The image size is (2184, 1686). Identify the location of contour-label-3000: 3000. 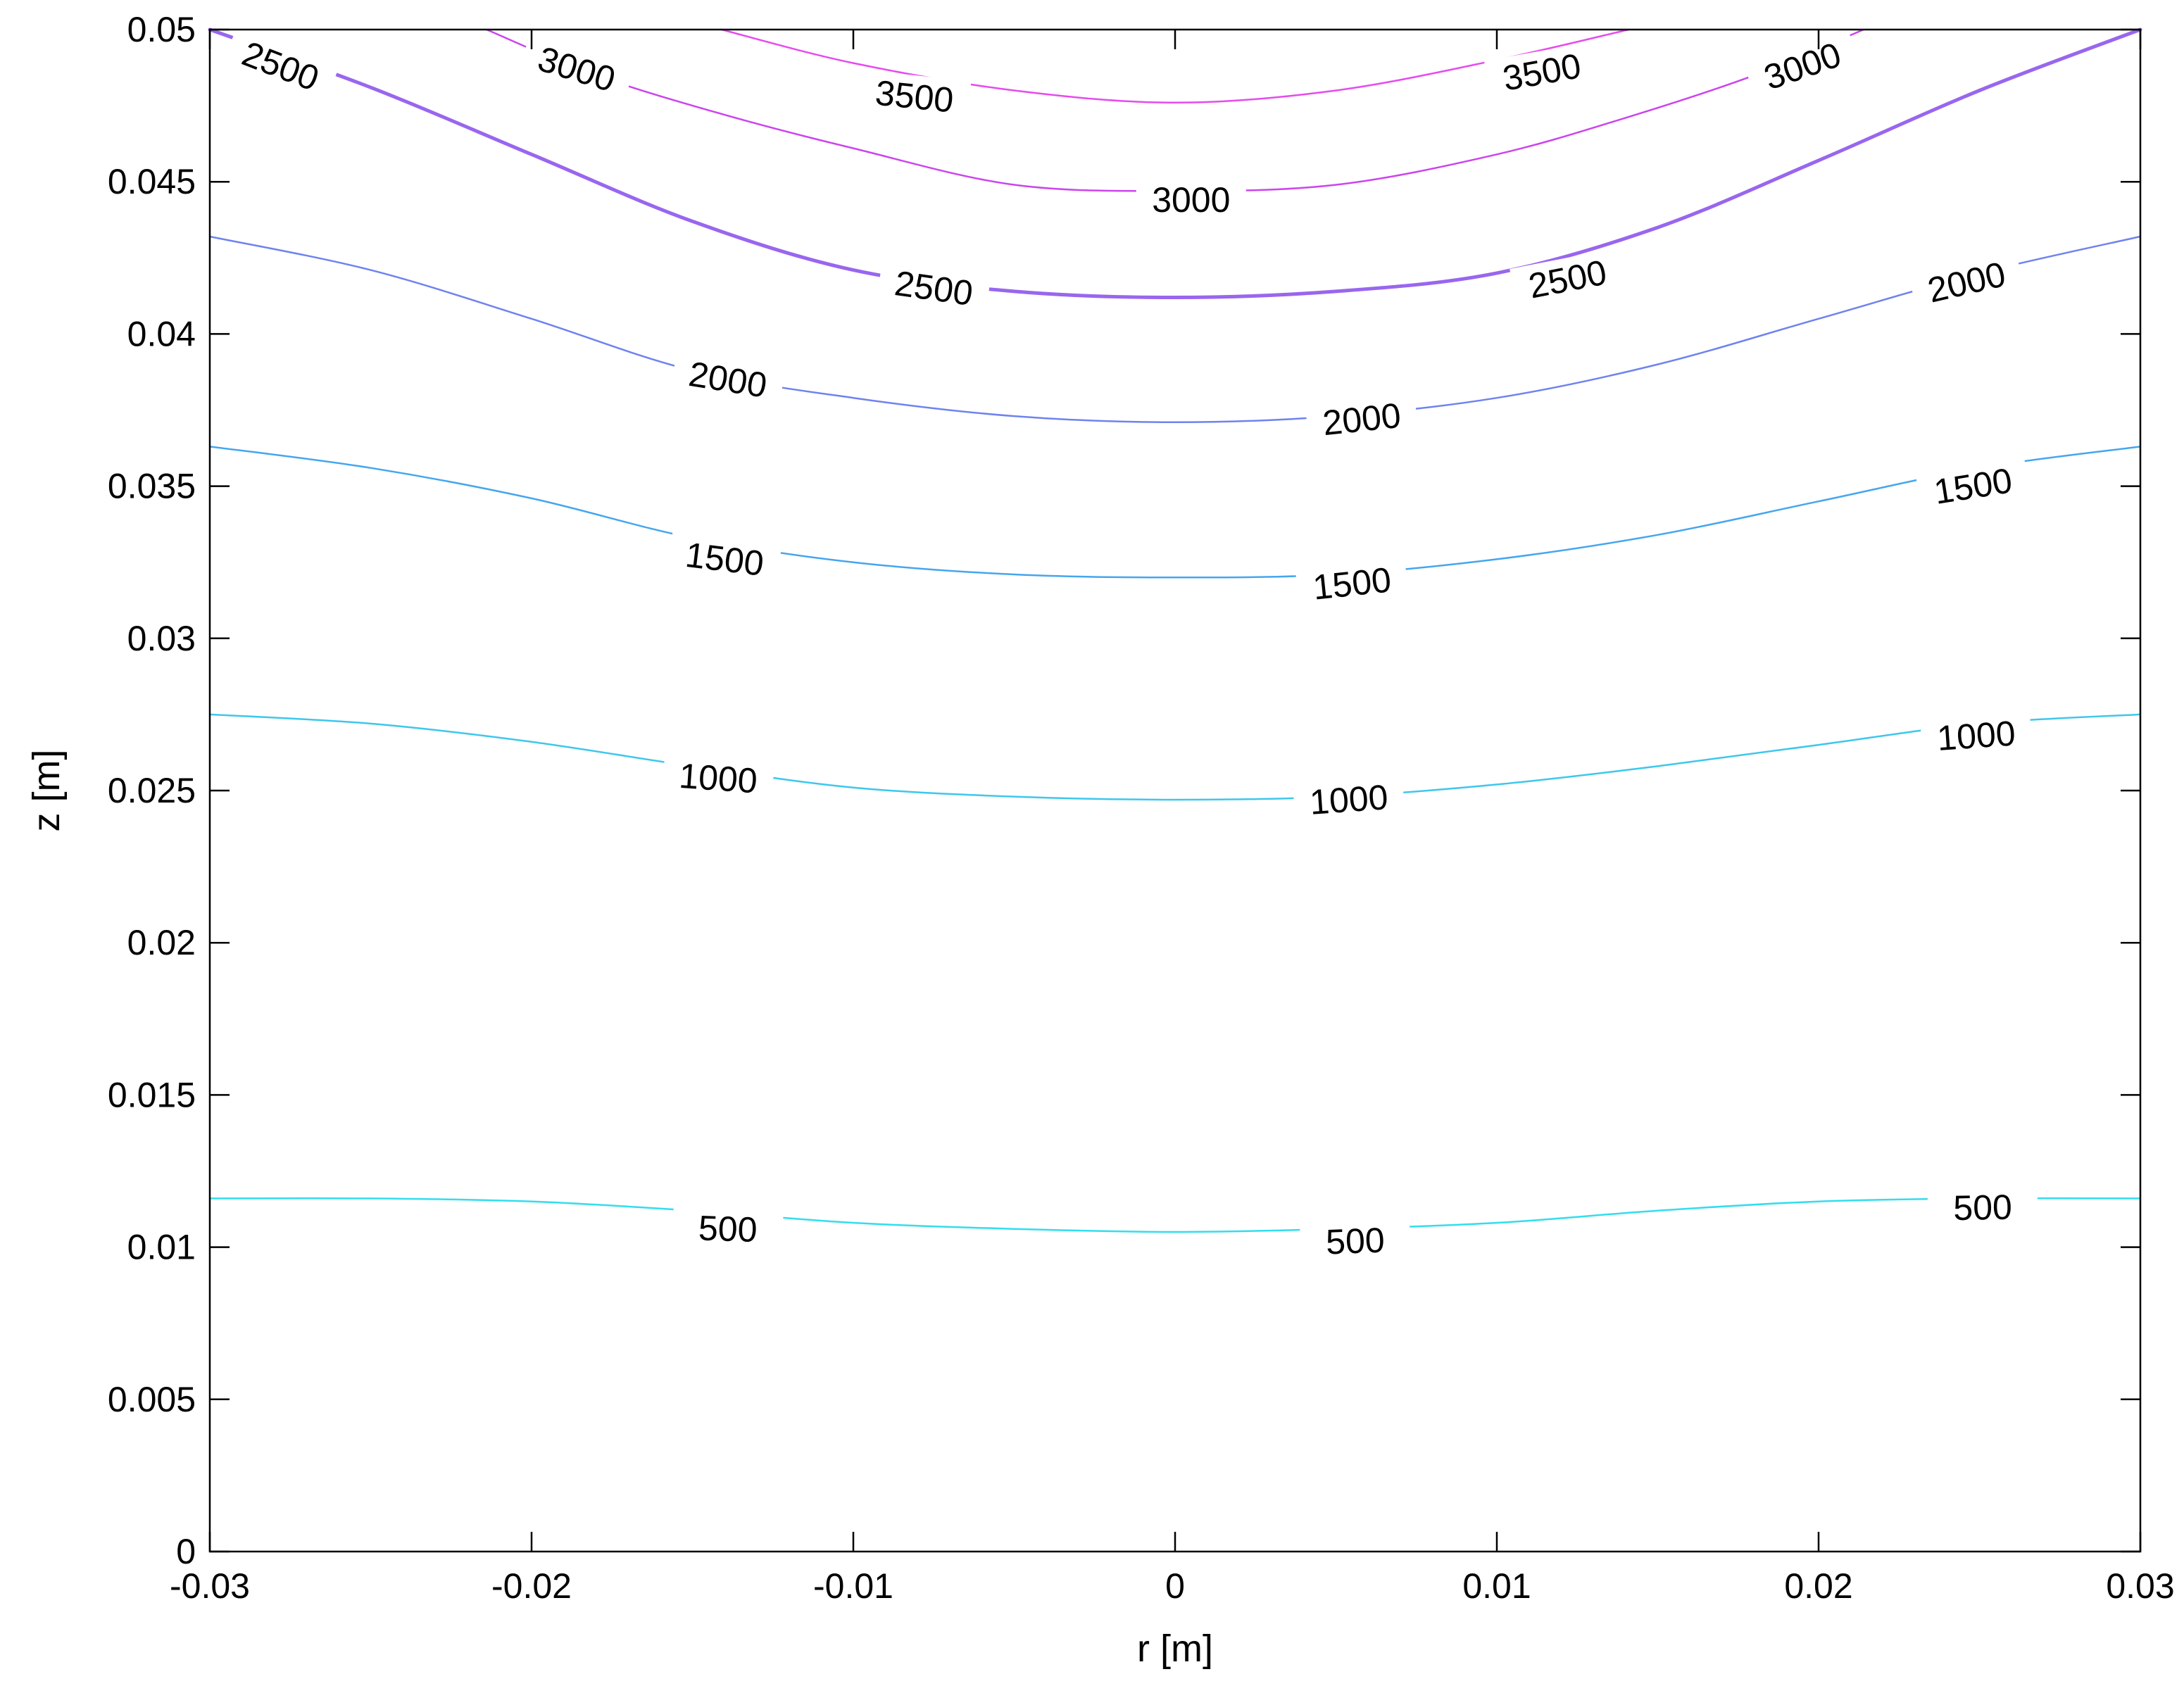
(1191, 200).